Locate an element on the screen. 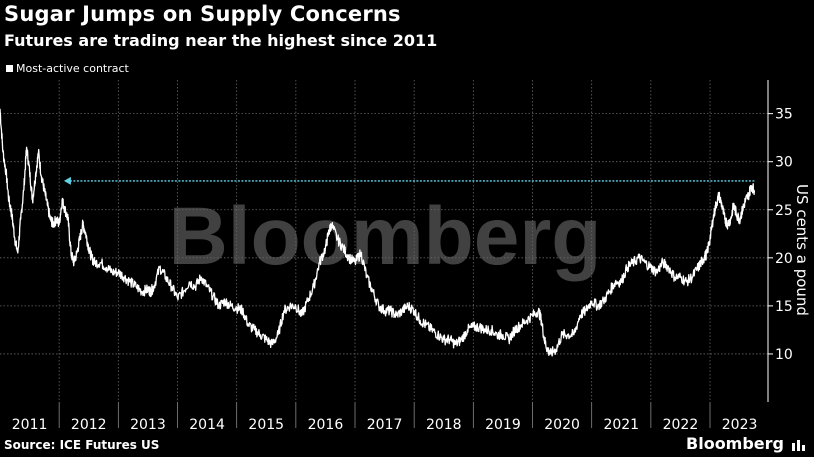 This screenshot has height=457, width=814. chart-title: Sugar Jumps on Supply Concerns is located at coordinates (202, 14).